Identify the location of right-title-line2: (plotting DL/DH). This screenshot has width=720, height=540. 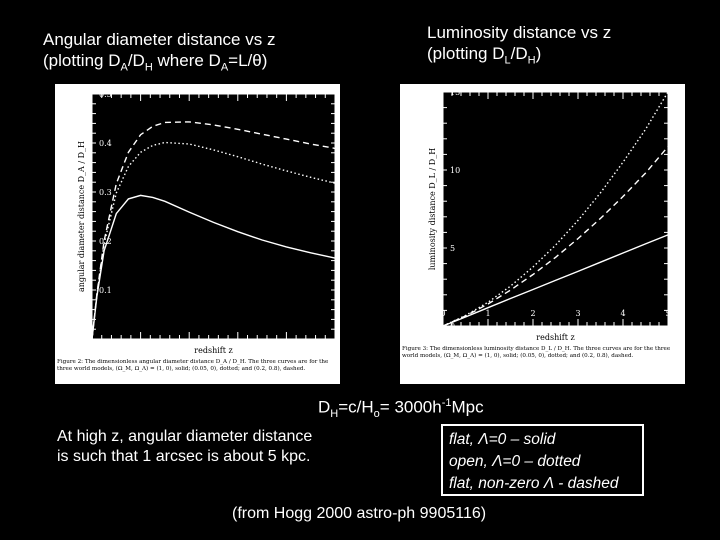
(484, 55).